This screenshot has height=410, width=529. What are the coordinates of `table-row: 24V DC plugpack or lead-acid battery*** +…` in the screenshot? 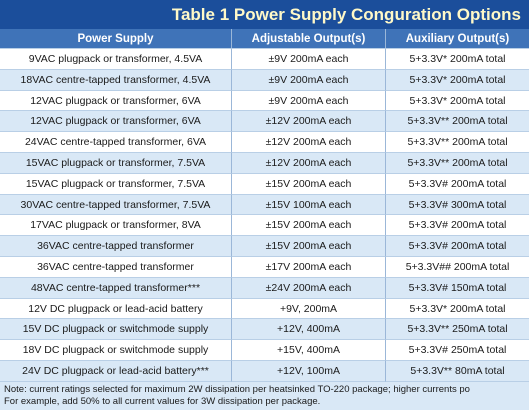 It's located at (264, 371).